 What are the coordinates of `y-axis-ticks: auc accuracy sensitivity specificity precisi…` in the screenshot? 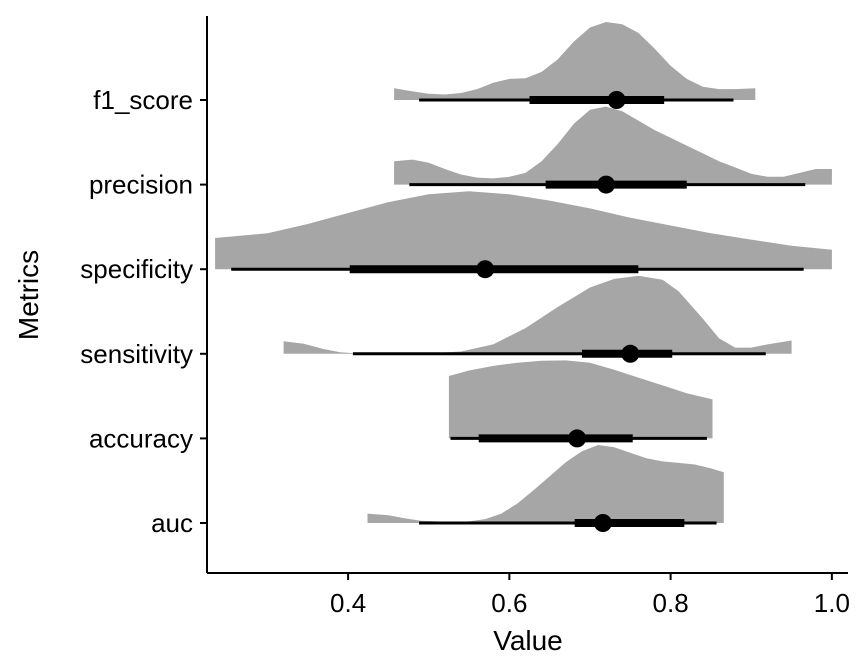 It's located at (143, 311).